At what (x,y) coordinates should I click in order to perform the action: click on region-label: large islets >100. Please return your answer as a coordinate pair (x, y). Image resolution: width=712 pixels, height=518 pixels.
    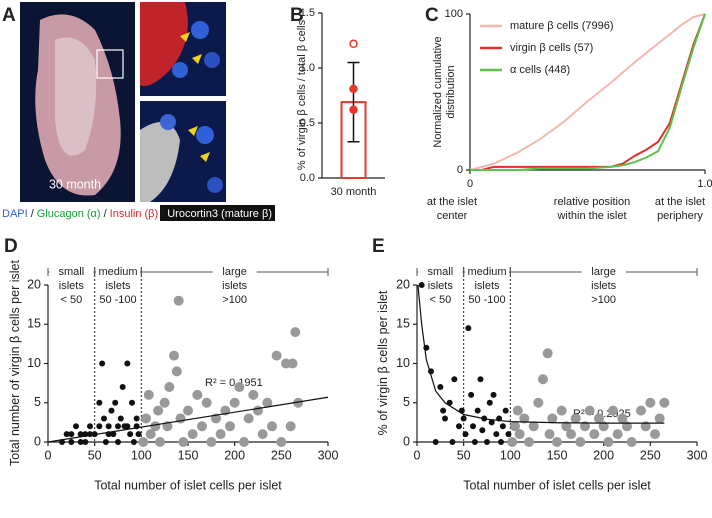
    Looking at the image, I should click on (604, 286).